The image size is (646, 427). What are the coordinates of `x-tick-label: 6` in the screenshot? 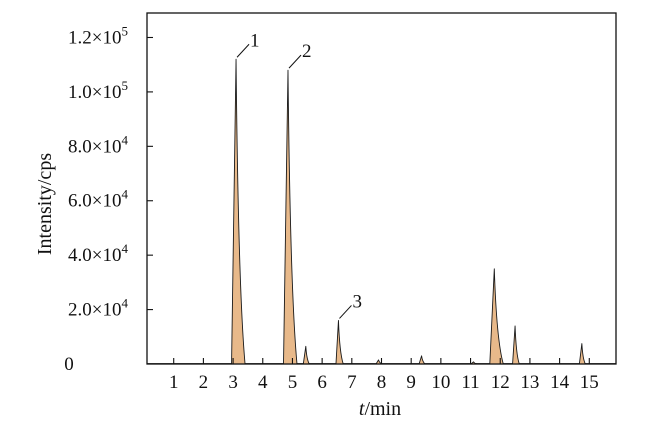 It's located at (322, 382).